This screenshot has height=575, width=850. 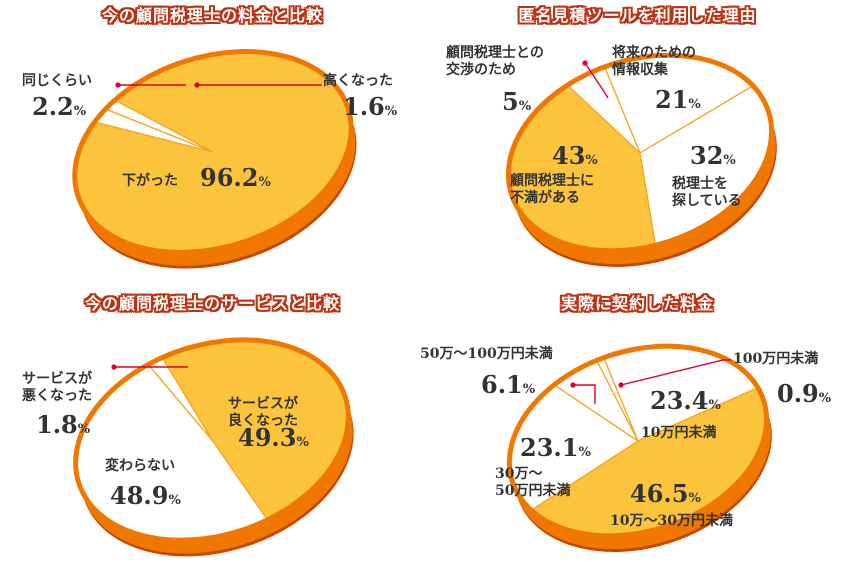 What do you see at coordinates (57, 387) in the screenshot?
I see `slice-name-label: サービスが 悪くなった` at bounding box center [57, 387].